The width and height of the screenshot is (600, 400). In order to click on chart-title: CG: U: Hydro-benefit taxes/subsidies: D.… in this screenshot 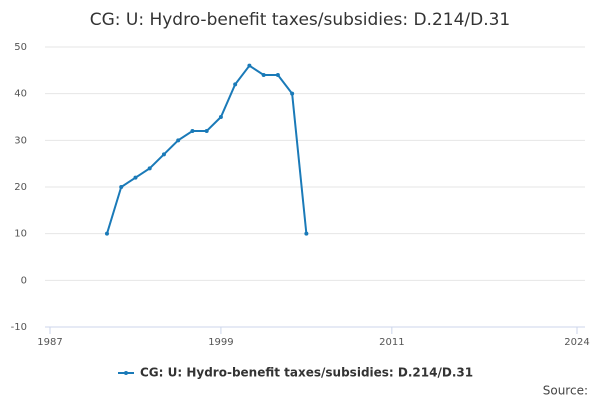, I will do `click(300, 20)`.